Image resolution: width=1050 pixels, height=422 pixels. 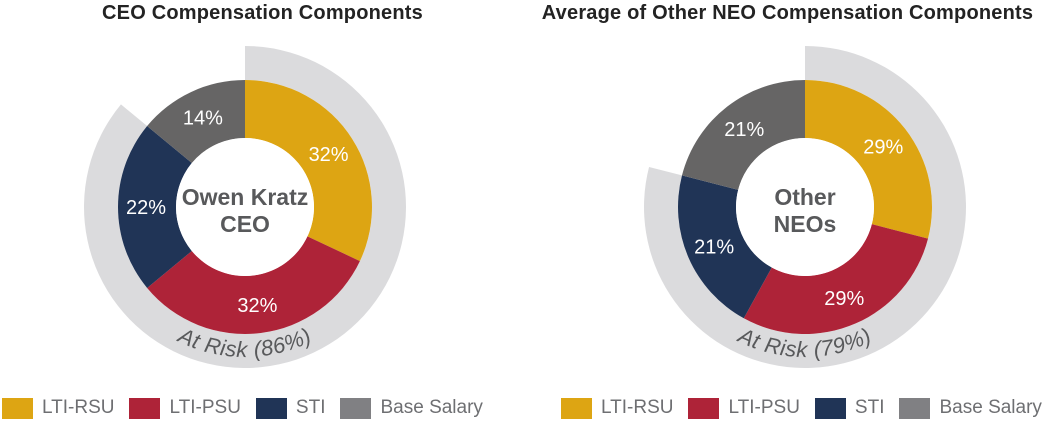 What do you see at coordinates (801, 408) in the screenshot?
I see `legend-neo-chart: LTI-RSU LTI-PSU STI Base Salary` at bounding box center [801, 408].